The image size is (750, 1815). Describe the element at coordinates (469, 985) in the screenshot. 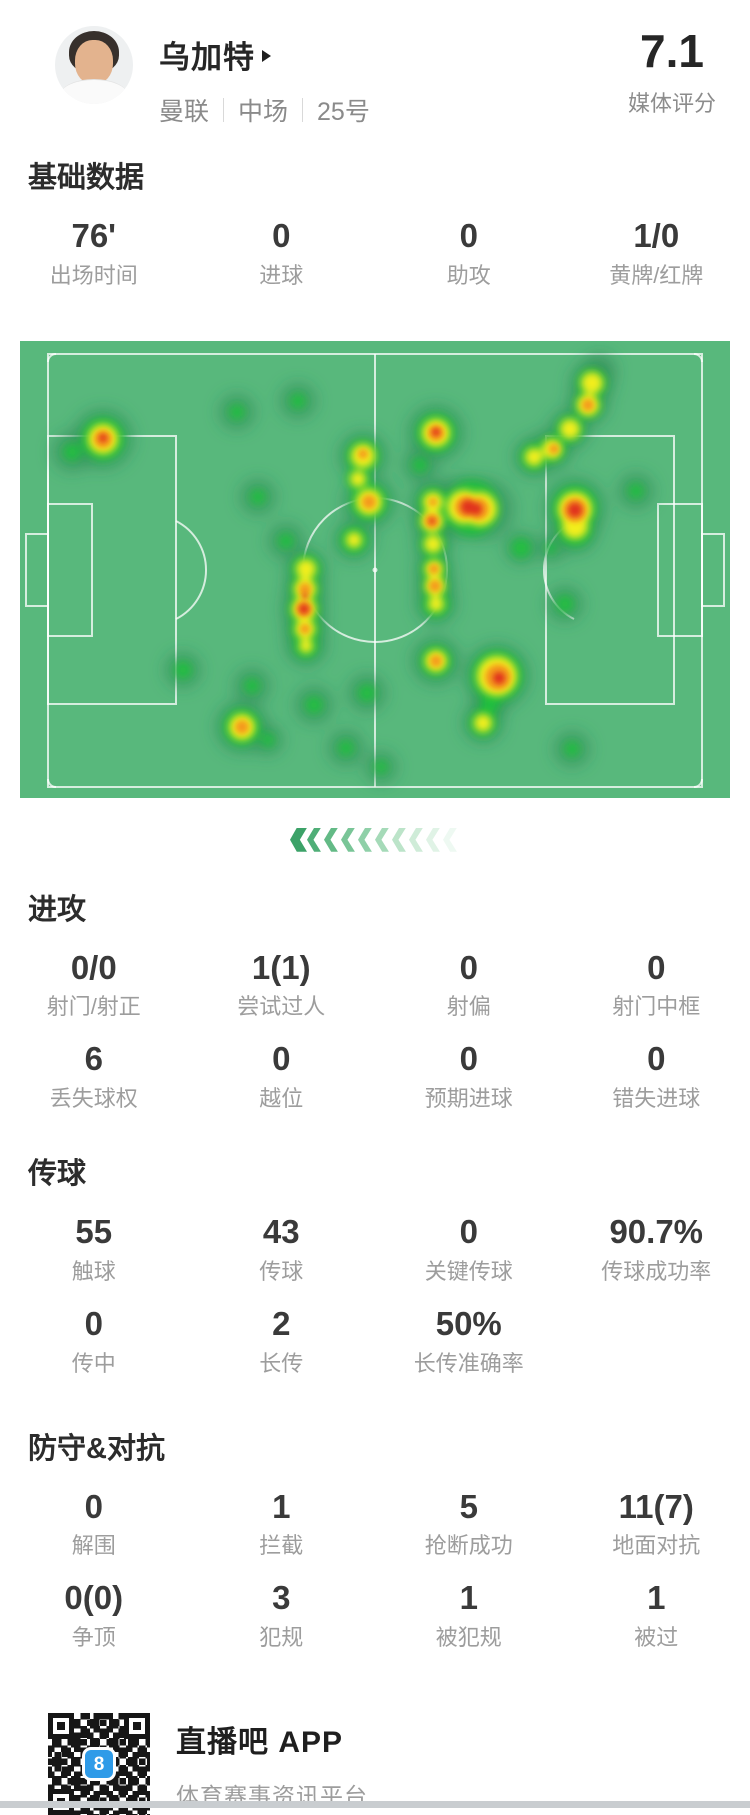

I see `stat-shots-off-target: 0 射偏` at that location.